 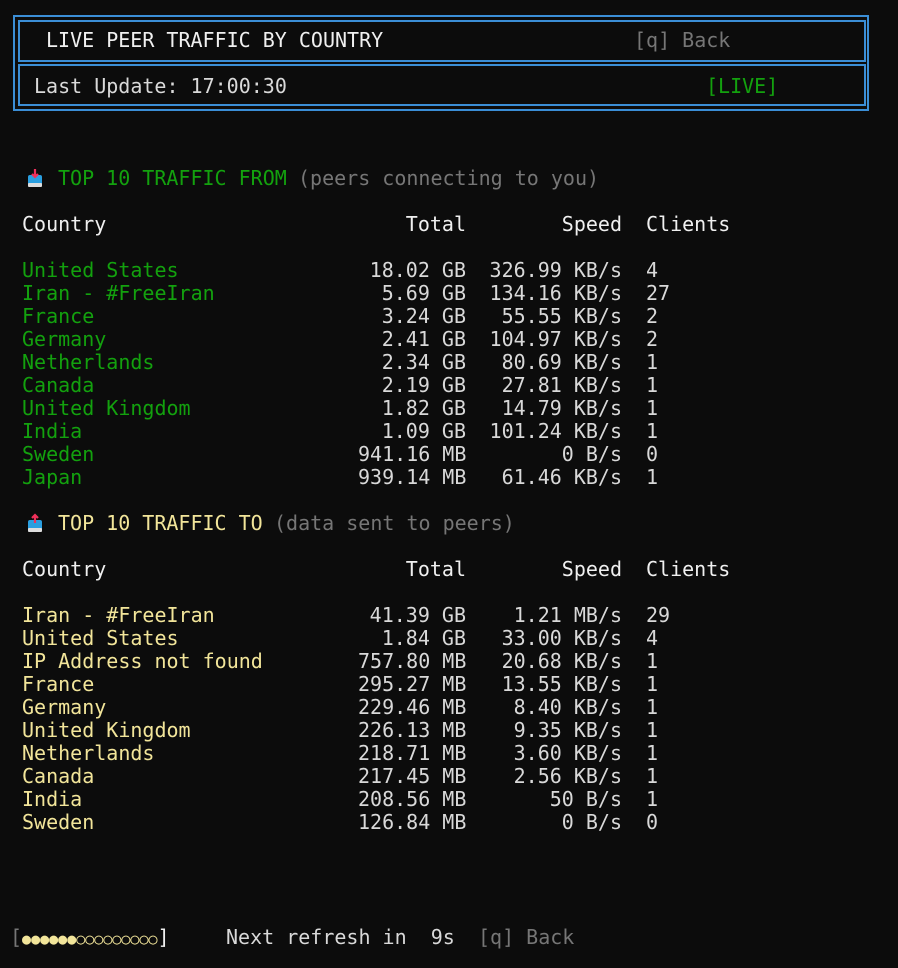 I want to click on cell-total: 757.80 MB, so click(x=412, y=661).